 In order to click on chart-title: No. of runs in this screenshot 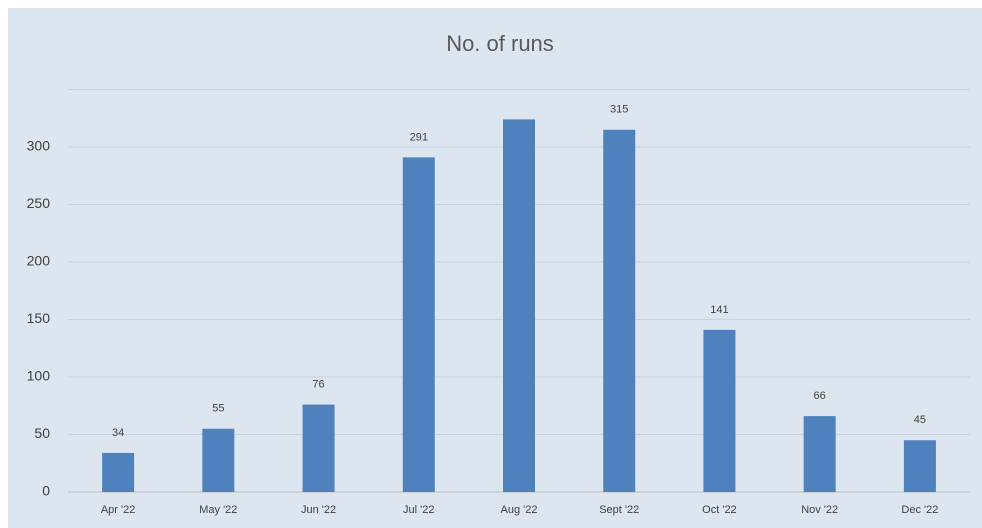, I will do `click(500, 43)`.